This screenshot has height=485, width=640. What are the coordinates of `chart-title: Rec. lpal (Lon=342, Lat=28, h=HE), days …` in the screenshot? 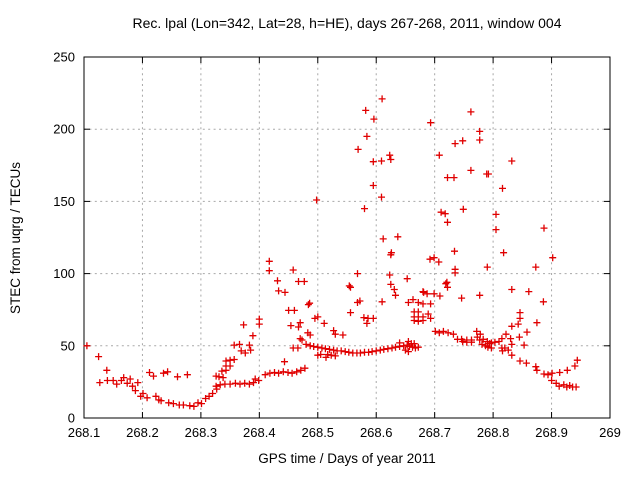 It's located at (347, 23).